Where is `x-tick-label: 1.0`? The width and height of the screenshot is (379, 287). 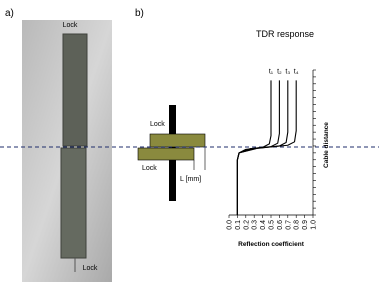
x-tick-label: 1.0 is located at coordinates (314, 225).